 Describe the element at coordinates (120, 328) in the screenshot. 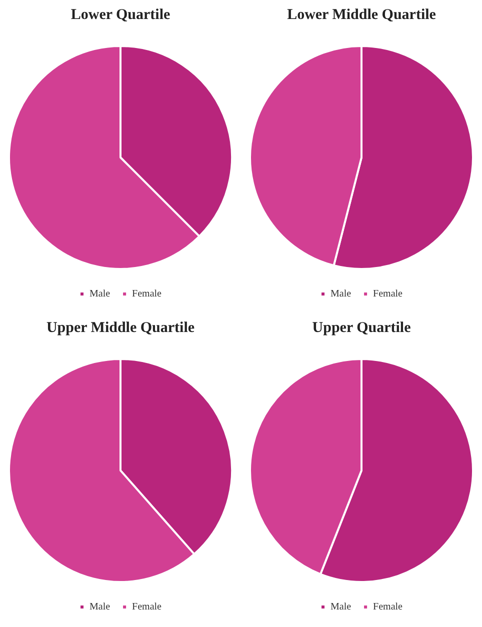

I see `chart-title: Upper Middle Quartile` at that location.